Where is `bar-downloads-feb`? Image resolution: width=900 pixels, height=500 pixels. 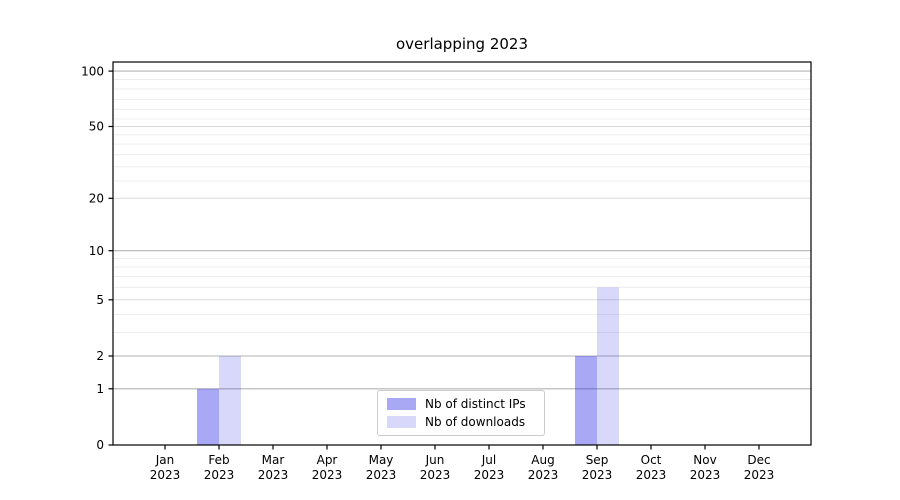 bar-downloads-feb is located at coordinates (230, 400).